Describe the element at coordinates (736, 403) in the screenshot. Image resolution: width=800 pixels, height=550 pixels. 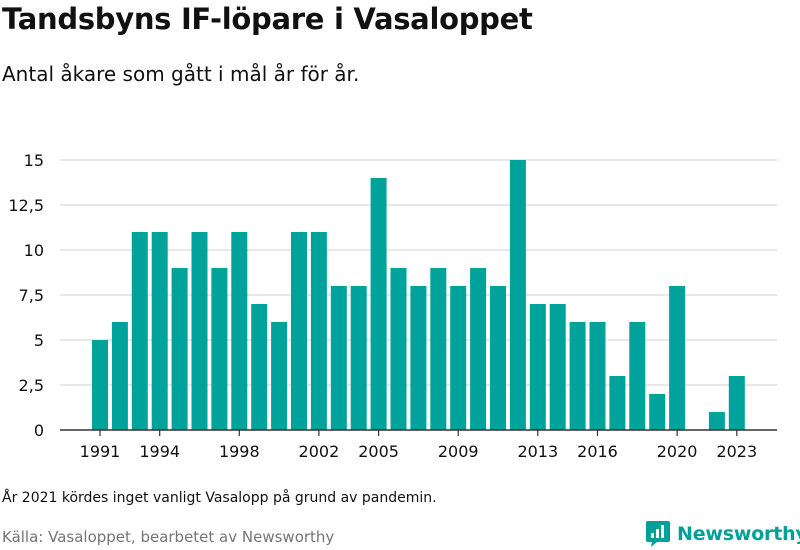
I see `bar-2023` at that location.